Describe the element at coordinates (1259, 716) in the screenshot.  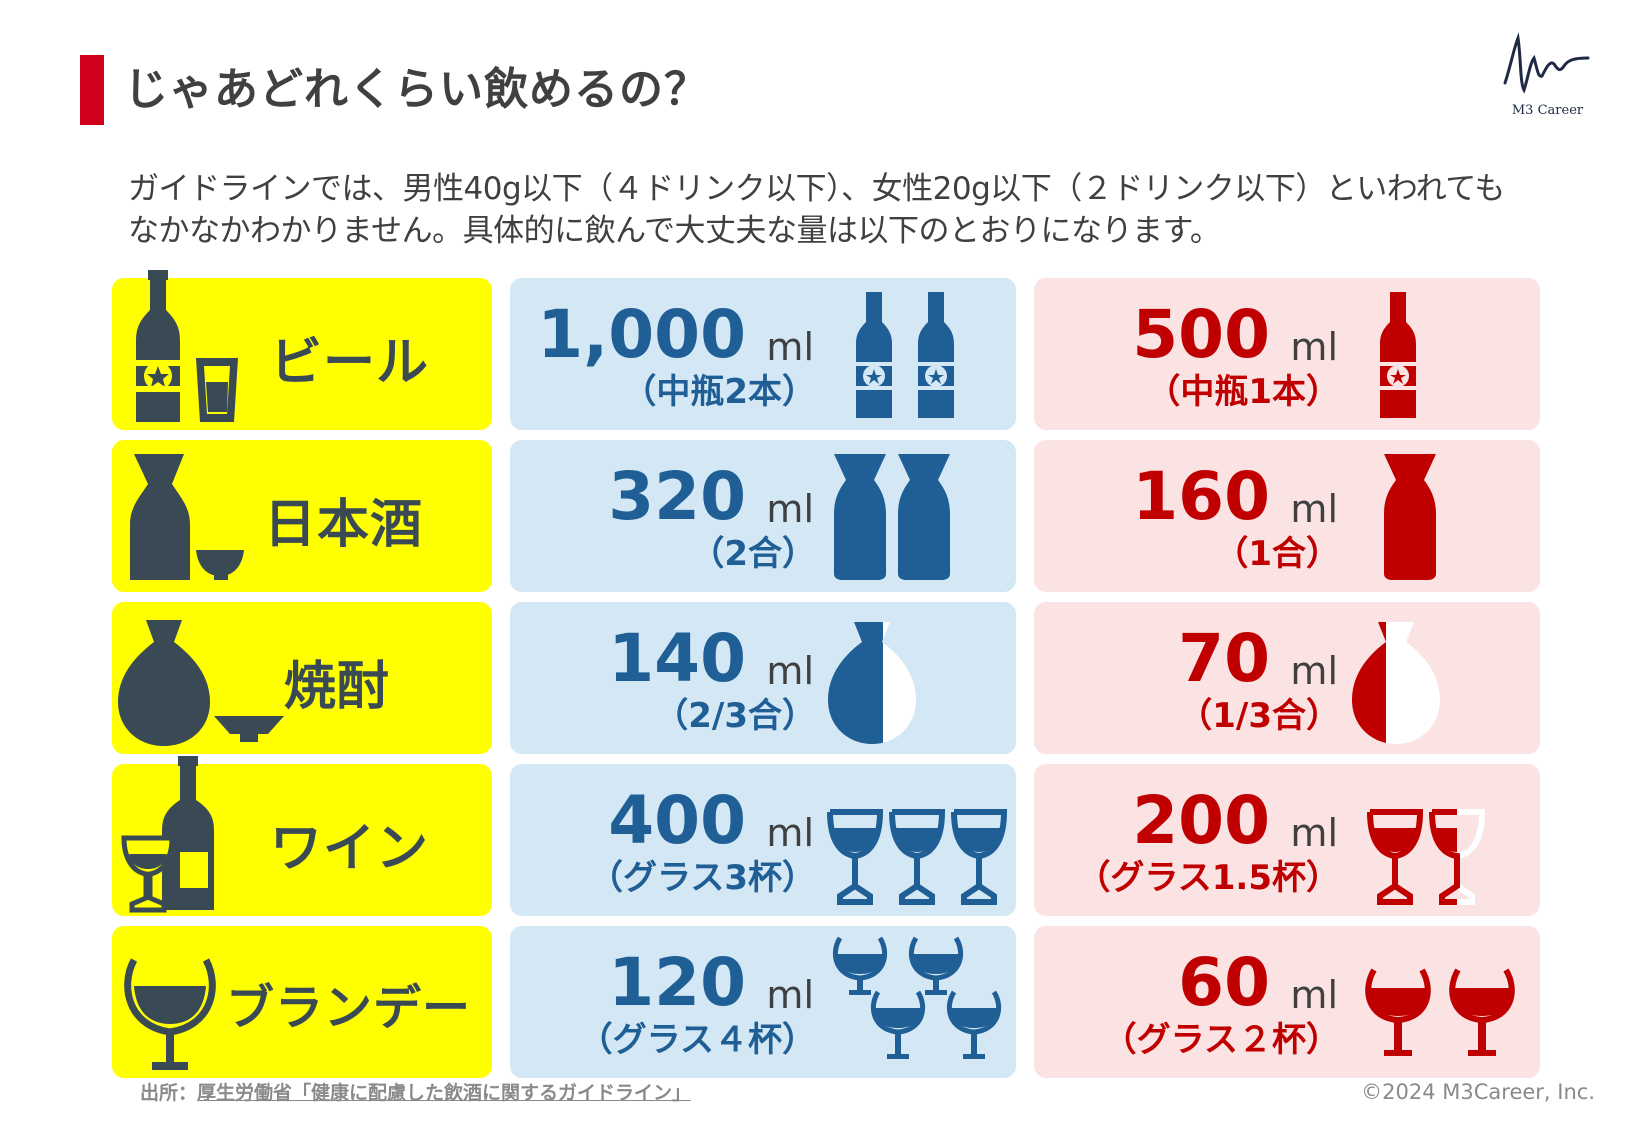
I see `female-portion: （1/3合）` at that location.